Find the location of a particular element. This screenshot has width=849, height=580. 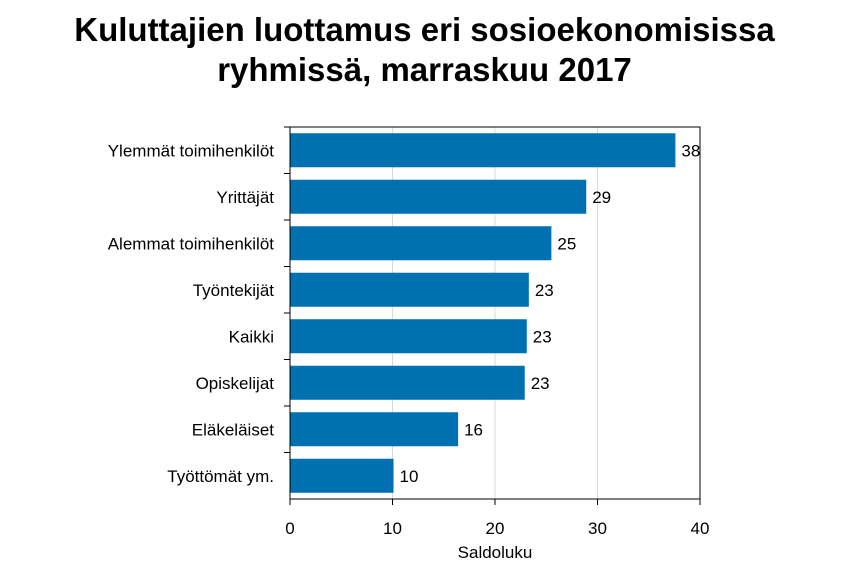

x-tick-label: 40 is located at coordinates (700, 528).